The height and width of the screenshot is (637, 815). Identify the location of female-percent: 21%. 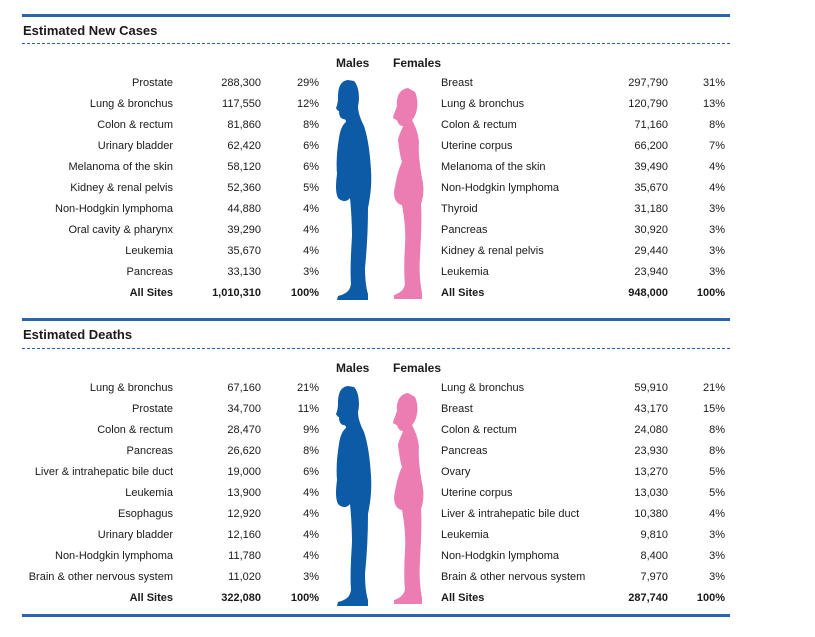
(713, 388).